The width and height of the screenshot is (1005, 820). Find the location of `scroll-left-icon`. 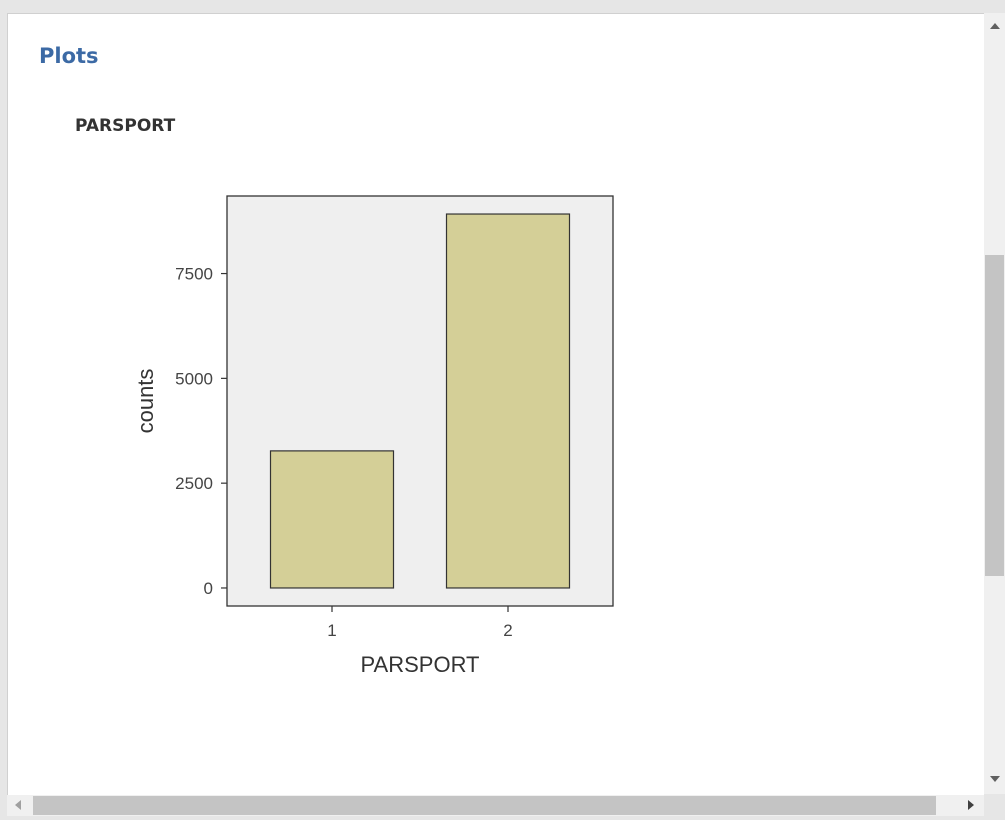

scroll-left-icon is located at coordinates (18, 805).